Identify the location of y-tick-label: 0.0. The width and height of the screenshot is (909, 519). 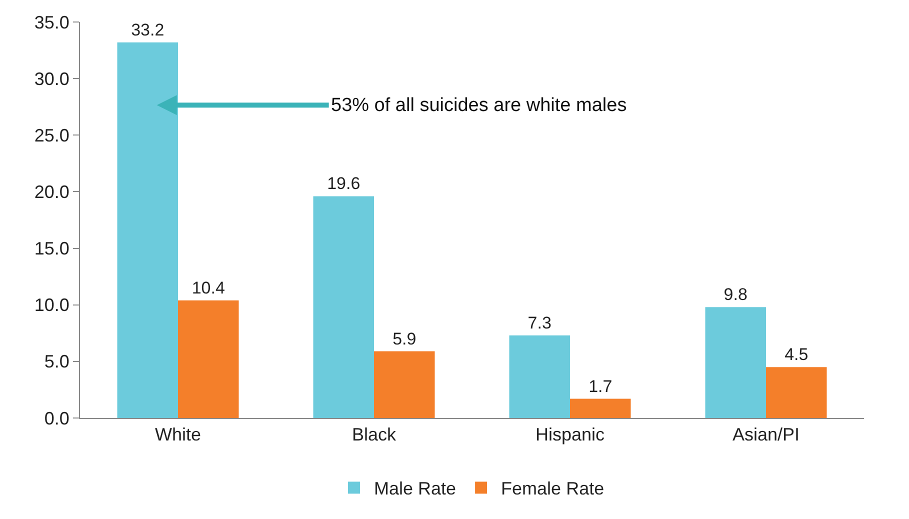
(57, 418).